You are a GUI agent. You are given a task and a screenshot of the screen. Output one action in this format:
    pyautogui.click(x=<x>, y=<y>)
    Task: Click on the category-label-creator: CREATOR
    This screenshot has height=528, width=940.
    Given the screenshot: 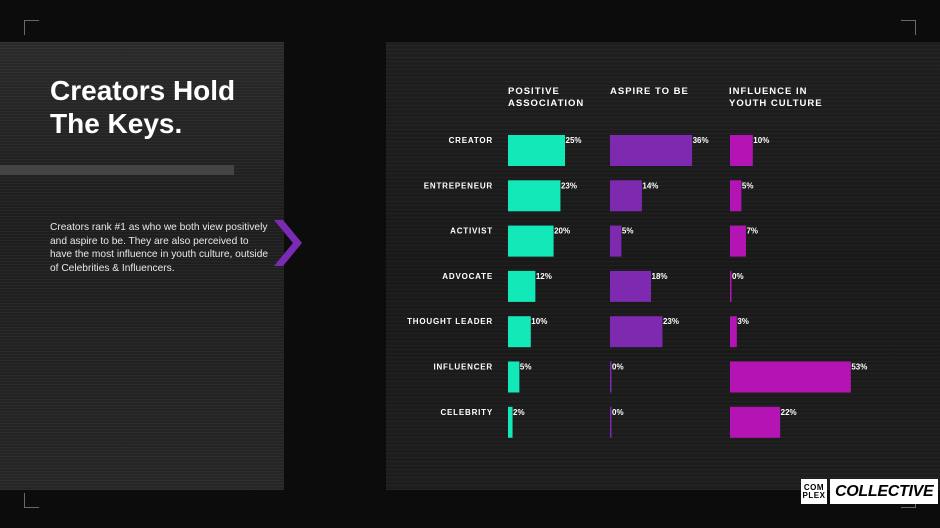 What is the action you would take?
    pyautogui.click(x=471, y=140)
    